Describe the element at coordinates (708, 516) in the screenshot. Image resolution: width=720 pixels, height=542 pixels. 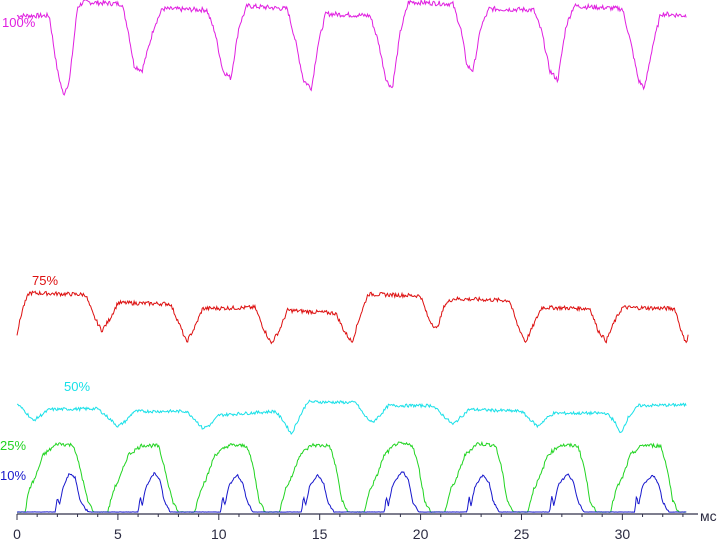
I see `x-unit-label: мс` at that location.